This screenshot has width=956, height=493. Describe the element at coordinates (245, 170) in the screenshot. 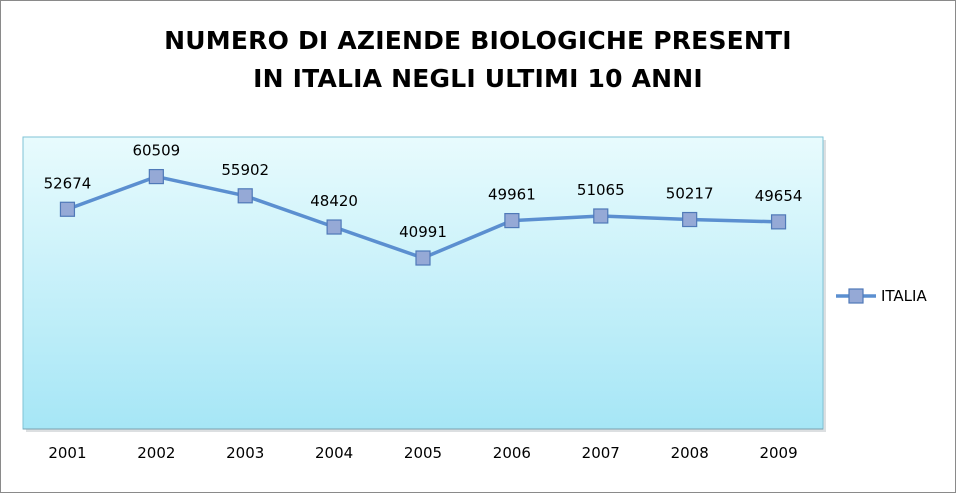

I see `data-label-2003: 55902` at that location.